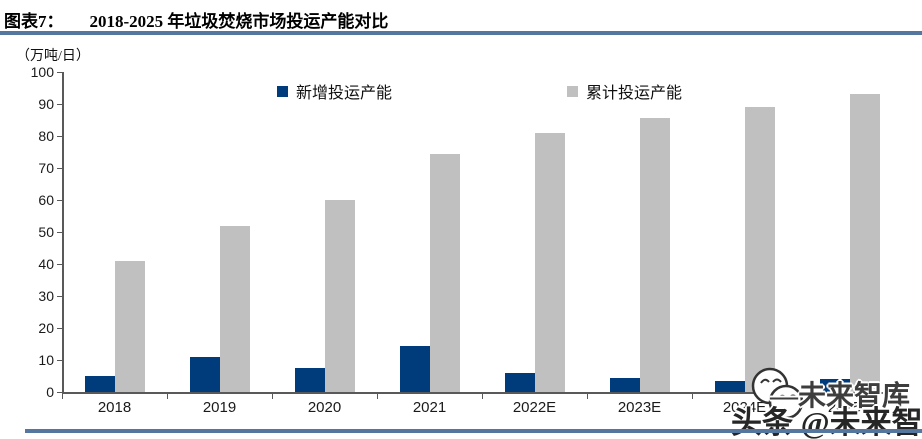 This screenshot has width=922, height=439. I want to click on figure-title: 2018-2025 年垃圾焚烧市场投运产能对比, so click(239, 21).